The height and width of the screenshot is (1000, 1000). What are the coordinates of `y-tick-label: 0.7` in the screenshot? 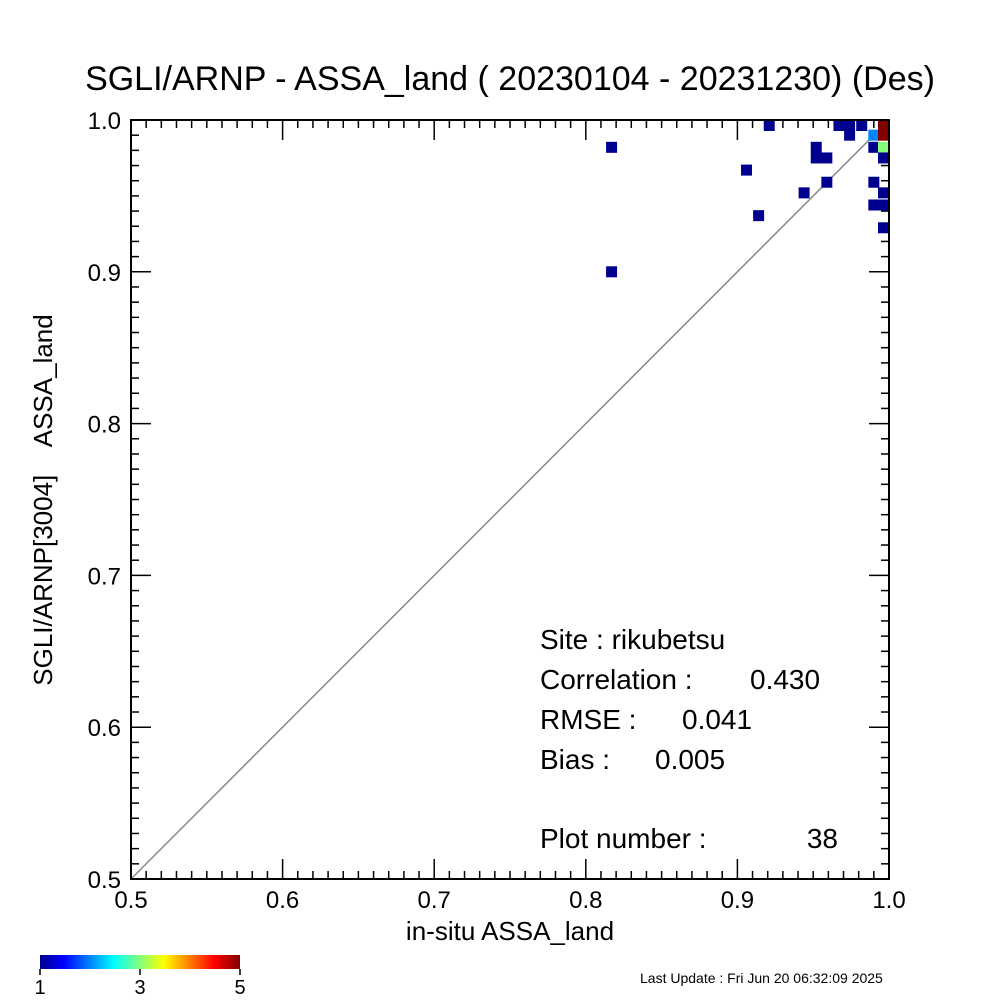 It's located at (104, 576).